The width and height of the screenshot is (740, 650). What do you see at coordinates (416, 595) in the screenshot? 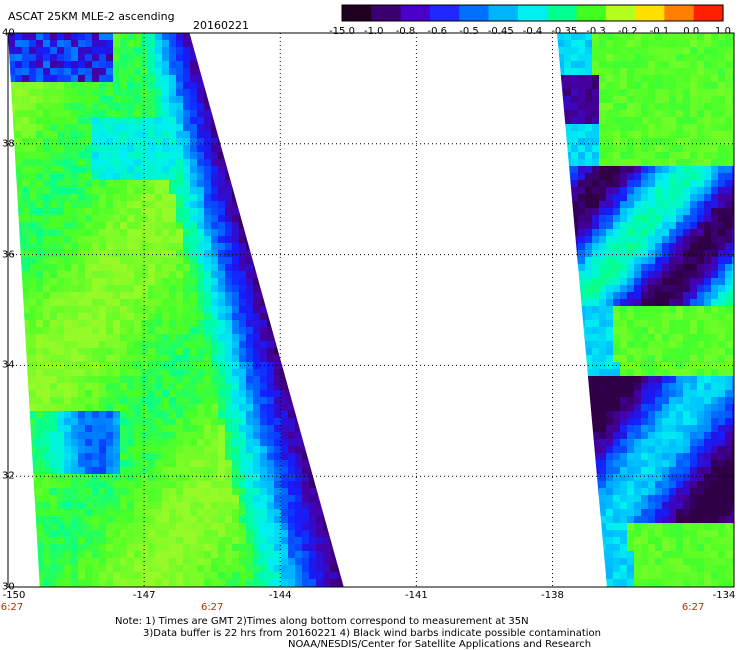
I see `longitude-label: -141` at bounding box center [416, 595].